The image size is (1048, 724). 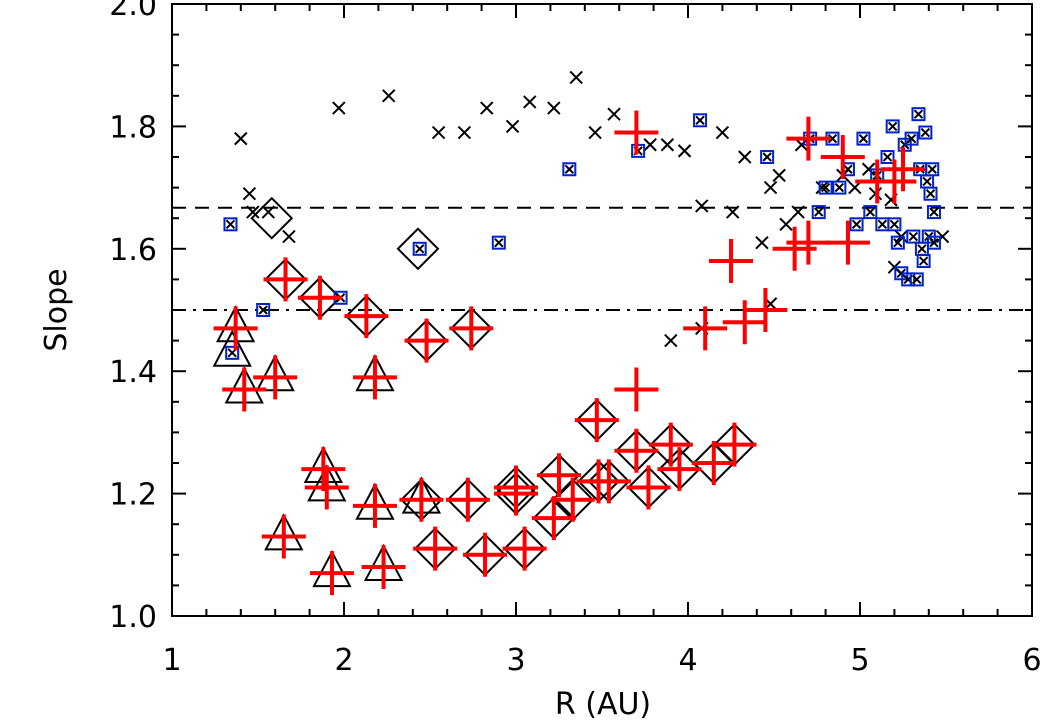 What do you see at coordinates (515, 660) in the screenshot?
I see `x-tick-label: 3` at bounding box center [515, 660].